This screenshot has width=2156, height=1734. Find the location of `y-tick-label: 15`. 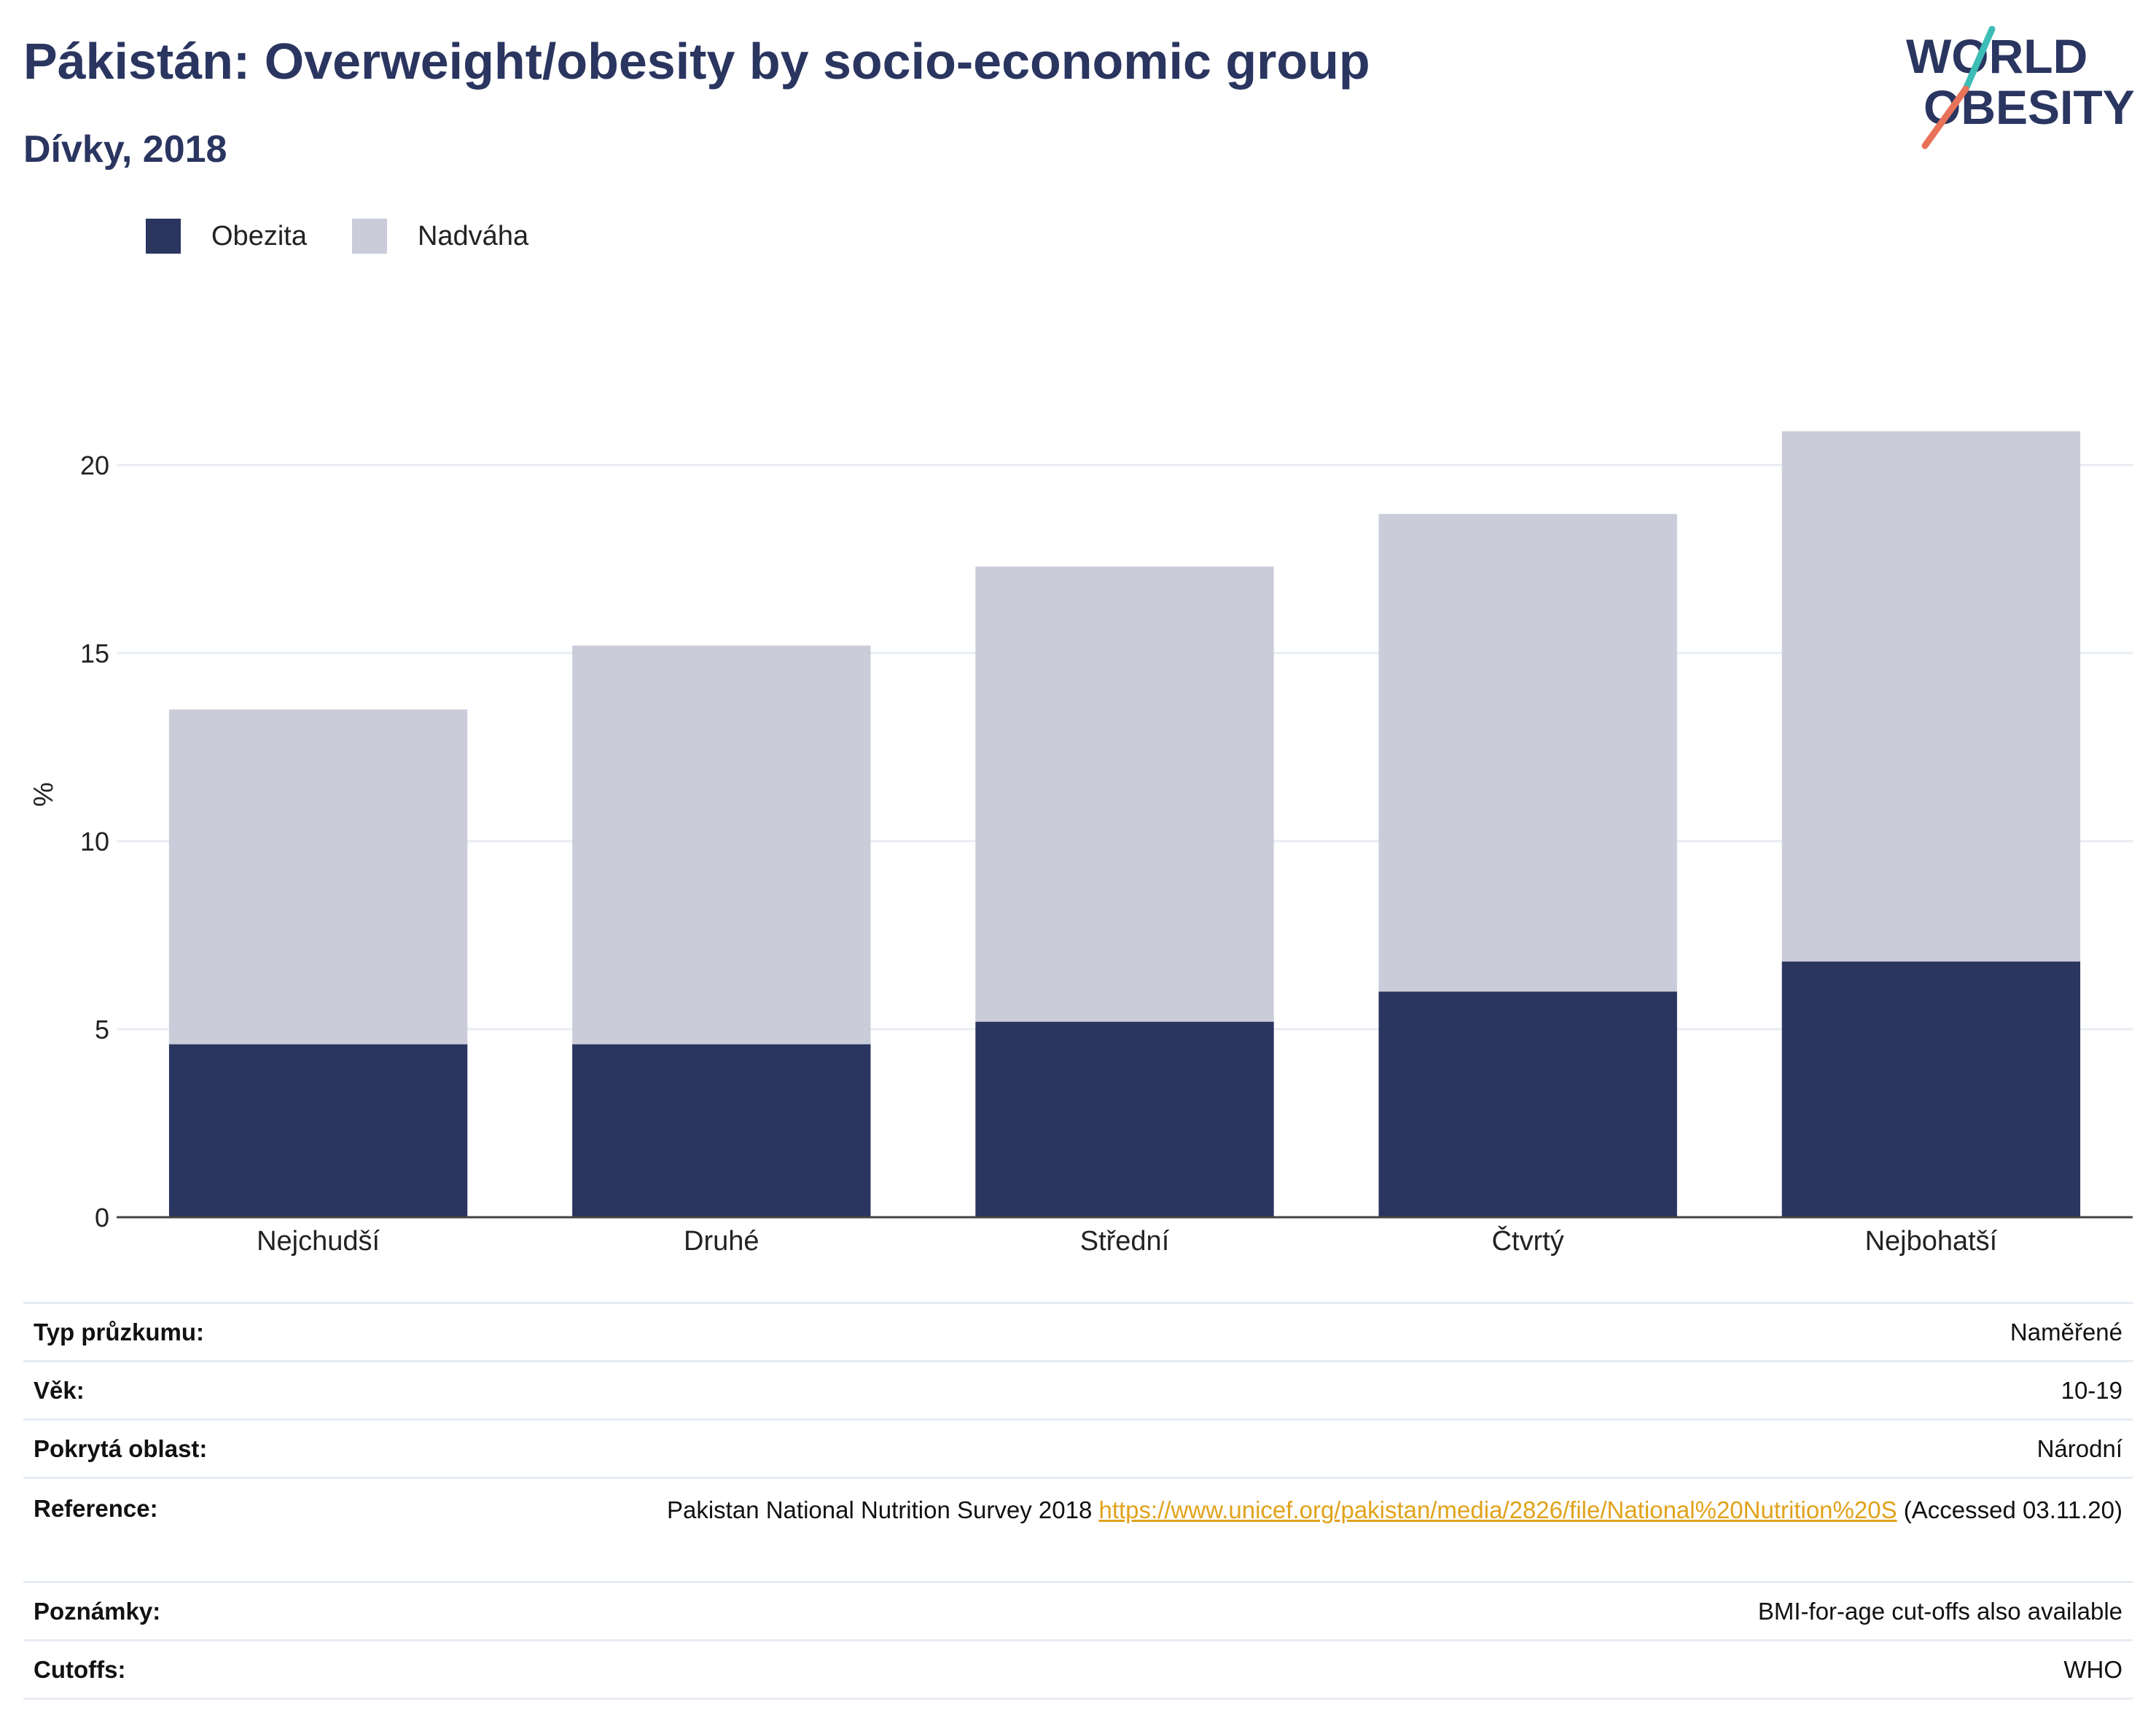

y-tick-label: 15 is located at coordinates (95, 653).